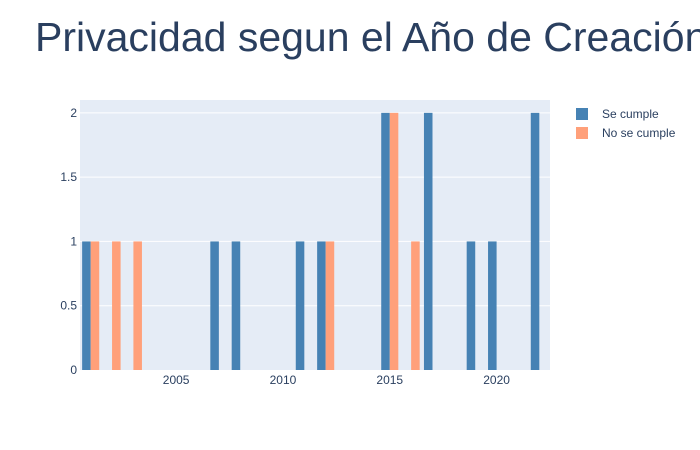 This screenshot has height=450, width=700. Describe the element at coordinates (496, 380) in the screenshot. I see `x-tick-label: 2020` at that location.